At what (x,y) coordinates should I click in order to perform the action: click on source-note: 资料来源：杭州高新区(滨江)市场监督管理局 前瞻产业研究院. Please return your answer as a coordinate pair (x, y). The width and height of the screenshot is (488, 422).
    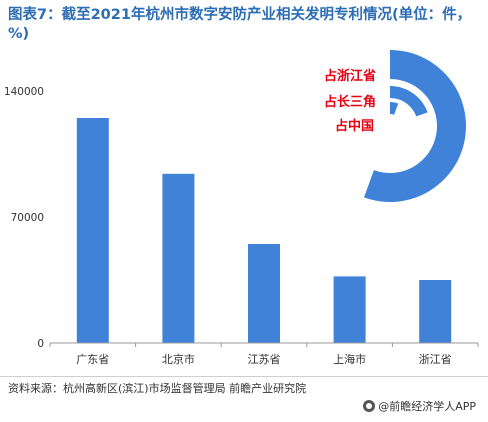
    Looking at the image, I should click on (157, 388).